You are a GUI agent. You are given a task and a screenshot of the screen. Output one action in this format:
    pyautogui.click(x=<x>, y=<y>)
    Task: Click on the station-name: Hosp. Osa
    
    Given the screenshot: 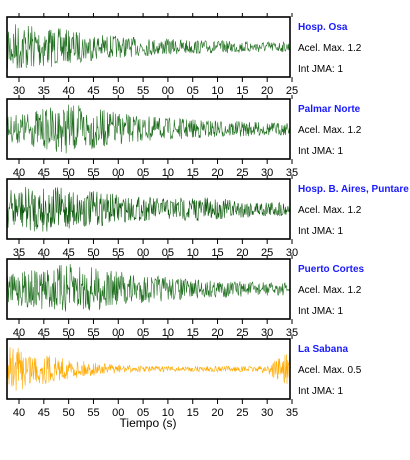 What is the action you would take?
    pyautogui.click(x=323, y=27)
    